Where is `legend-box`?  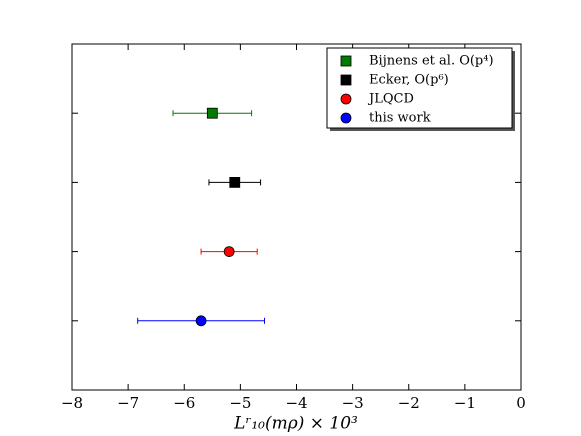 legend-box is located at coordinates (419, 88).